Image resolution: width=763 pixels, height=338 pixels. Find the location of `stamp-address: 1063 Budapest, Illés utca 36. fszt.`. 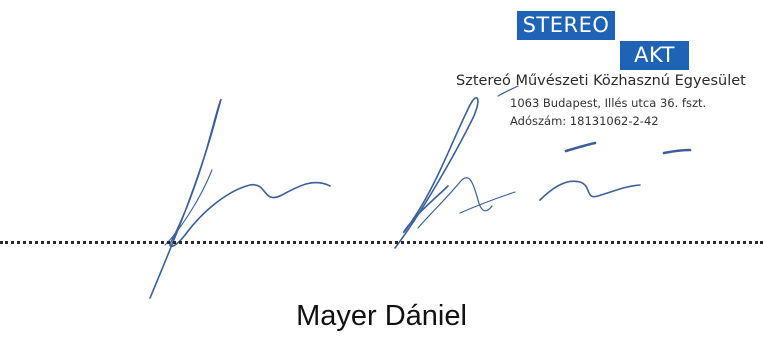

stamp-address: 1063 Budapest, Illés utca 36. fszt. is located at coordinates (608, 103).